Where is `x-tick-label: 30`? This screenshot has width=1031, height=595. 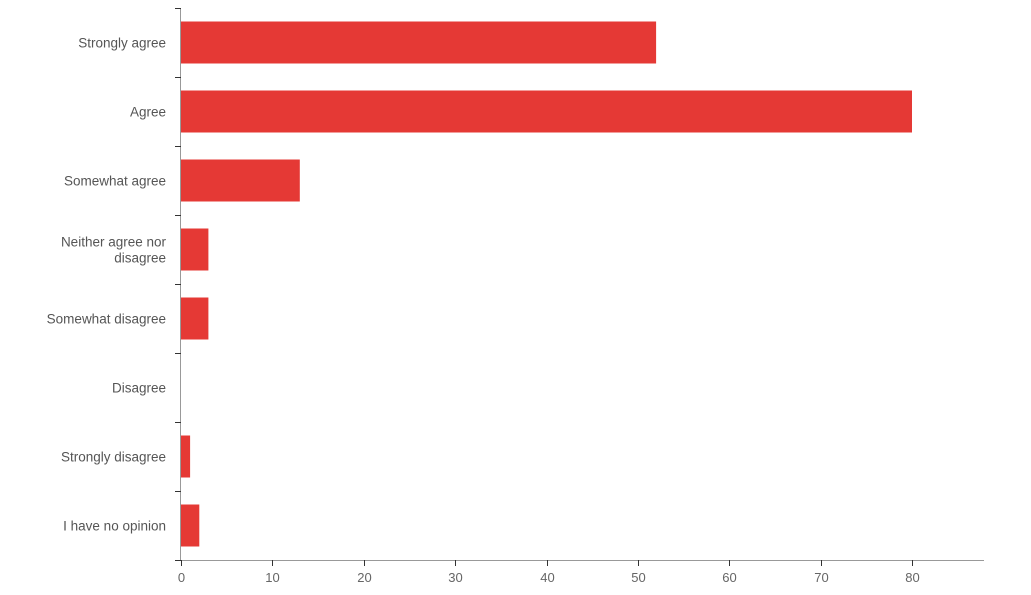
x-tick-label: 30 is located at coordinates (455, 577).